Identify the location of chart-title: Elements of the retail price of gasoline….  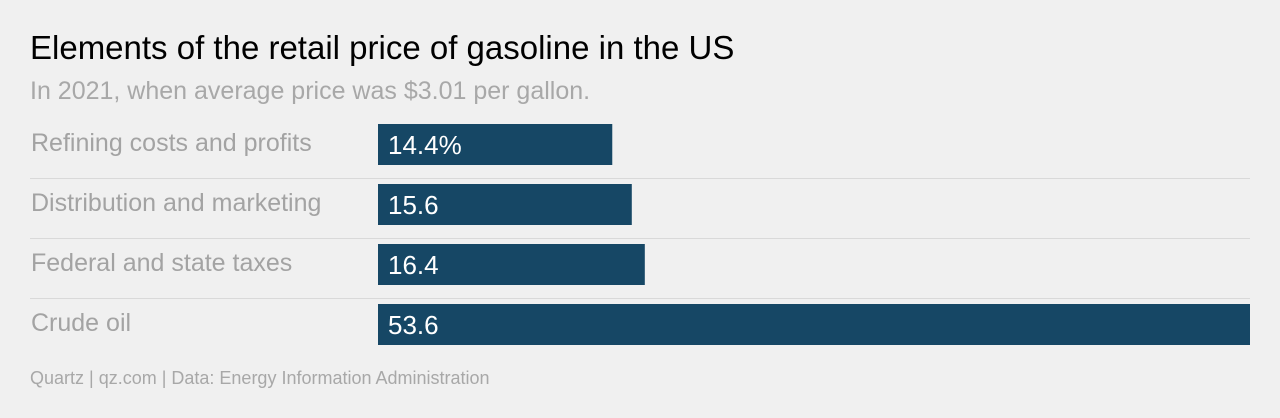
(382, 47).